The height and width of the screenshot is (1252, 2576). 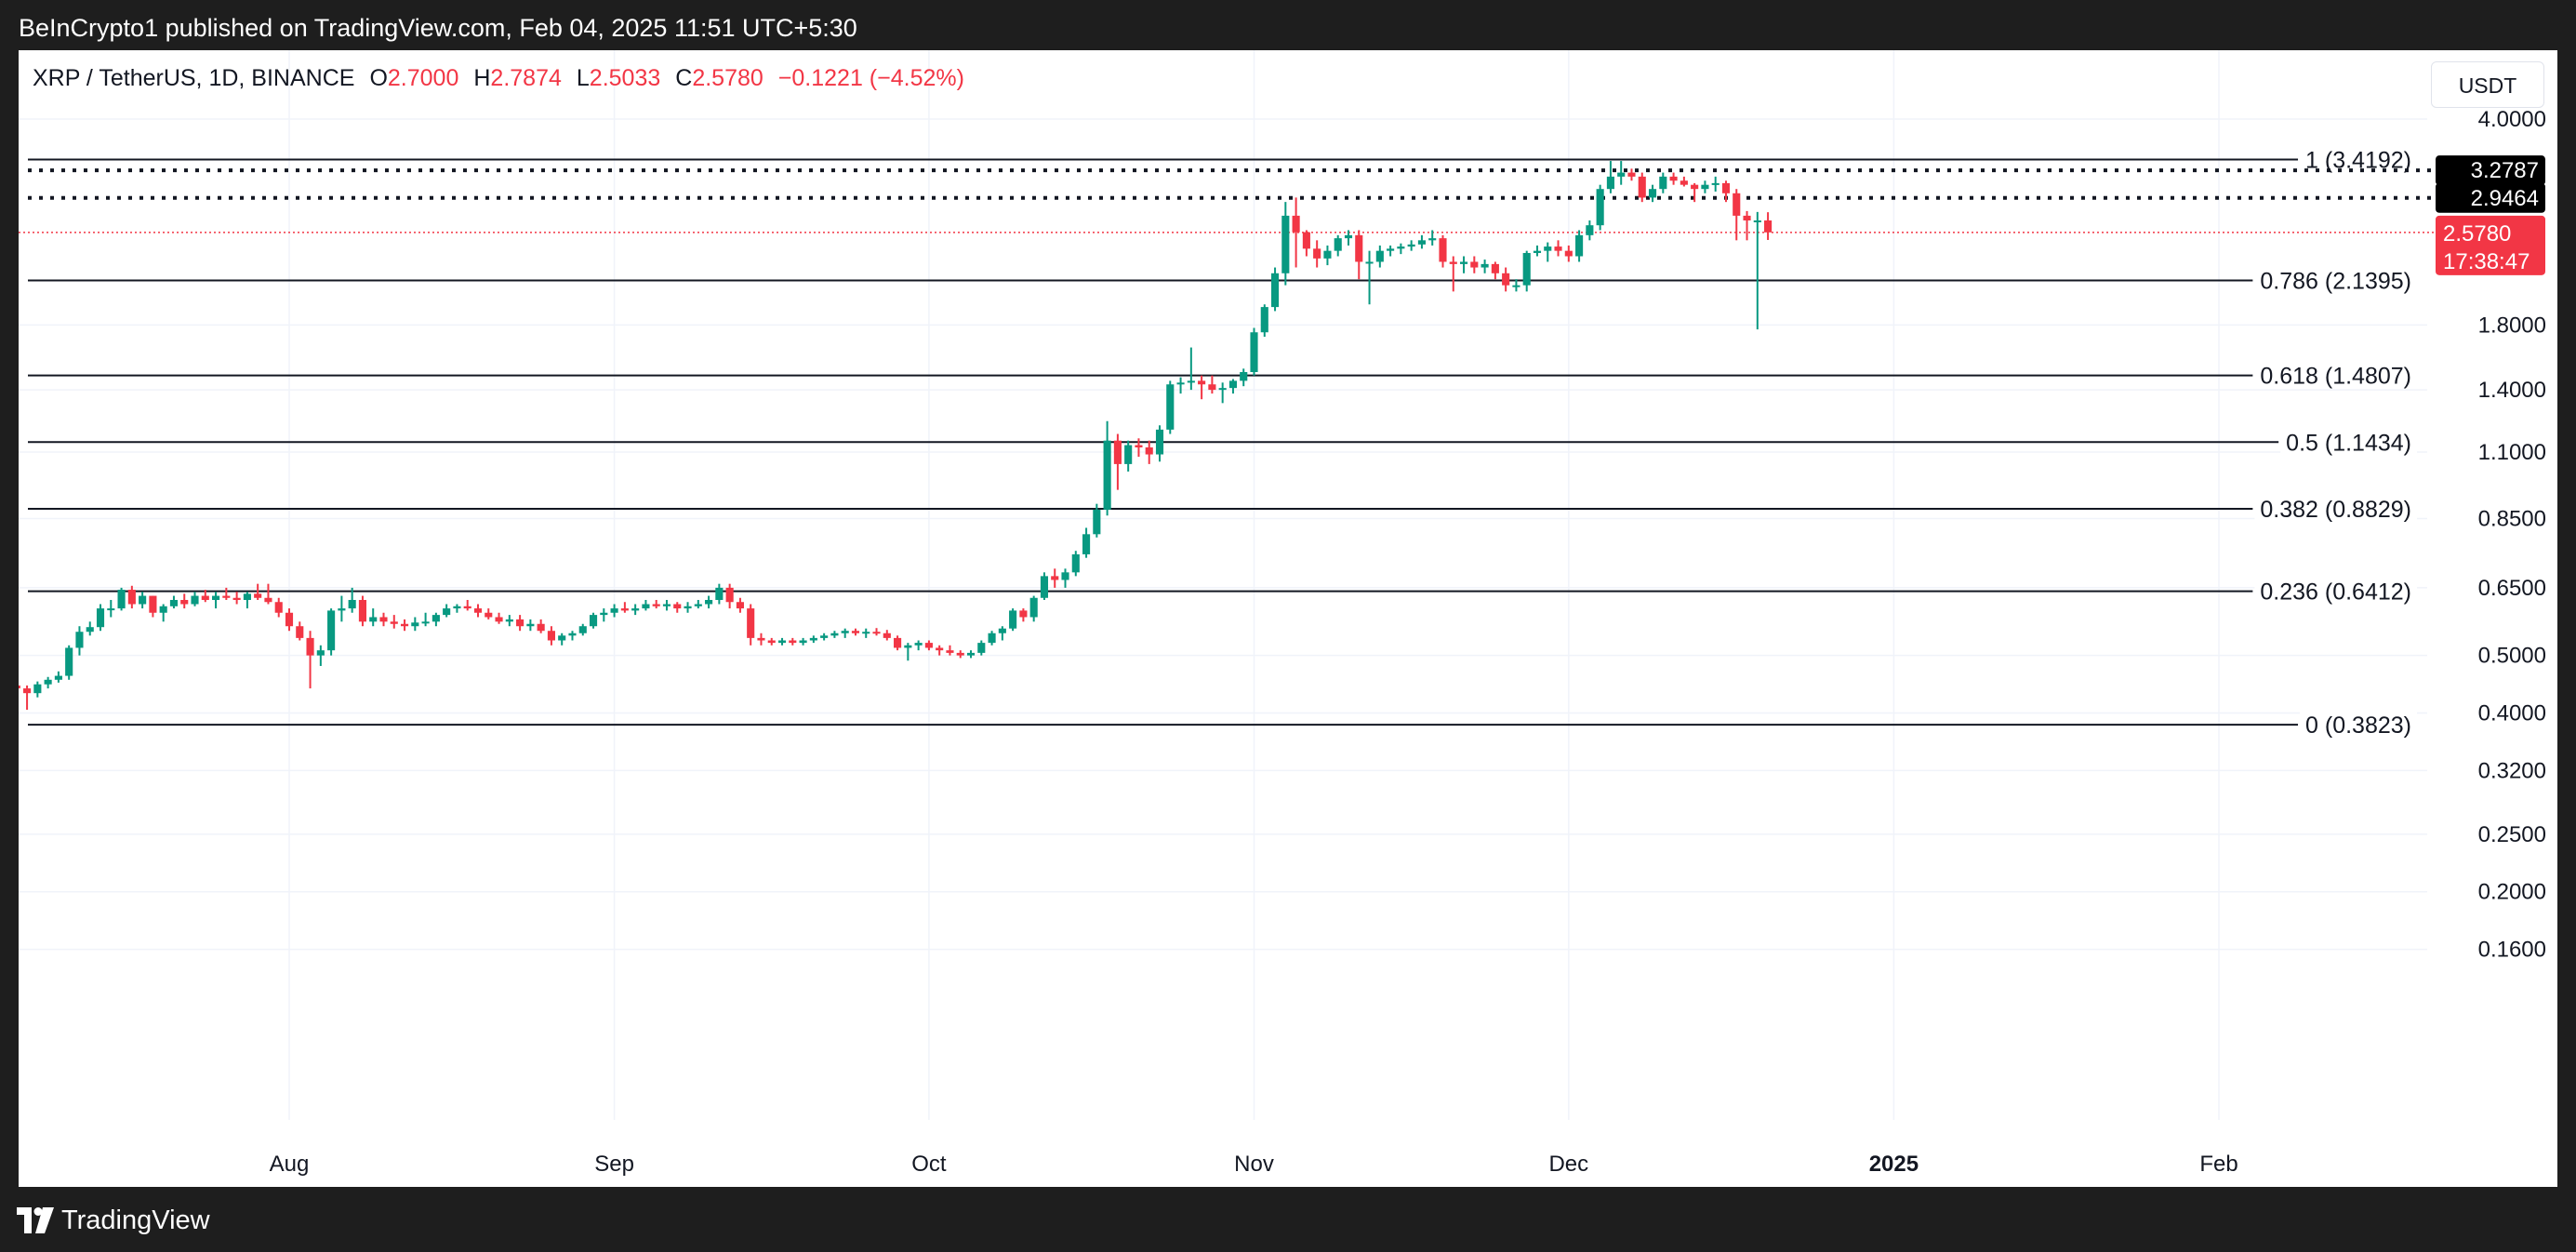 What do you see at coordinates (1254, 1164) in the screenshot?
I see `time-axis: Aug Sep Oct Nov Dec 2025 Feb` at bounding box center [1254, 1164].